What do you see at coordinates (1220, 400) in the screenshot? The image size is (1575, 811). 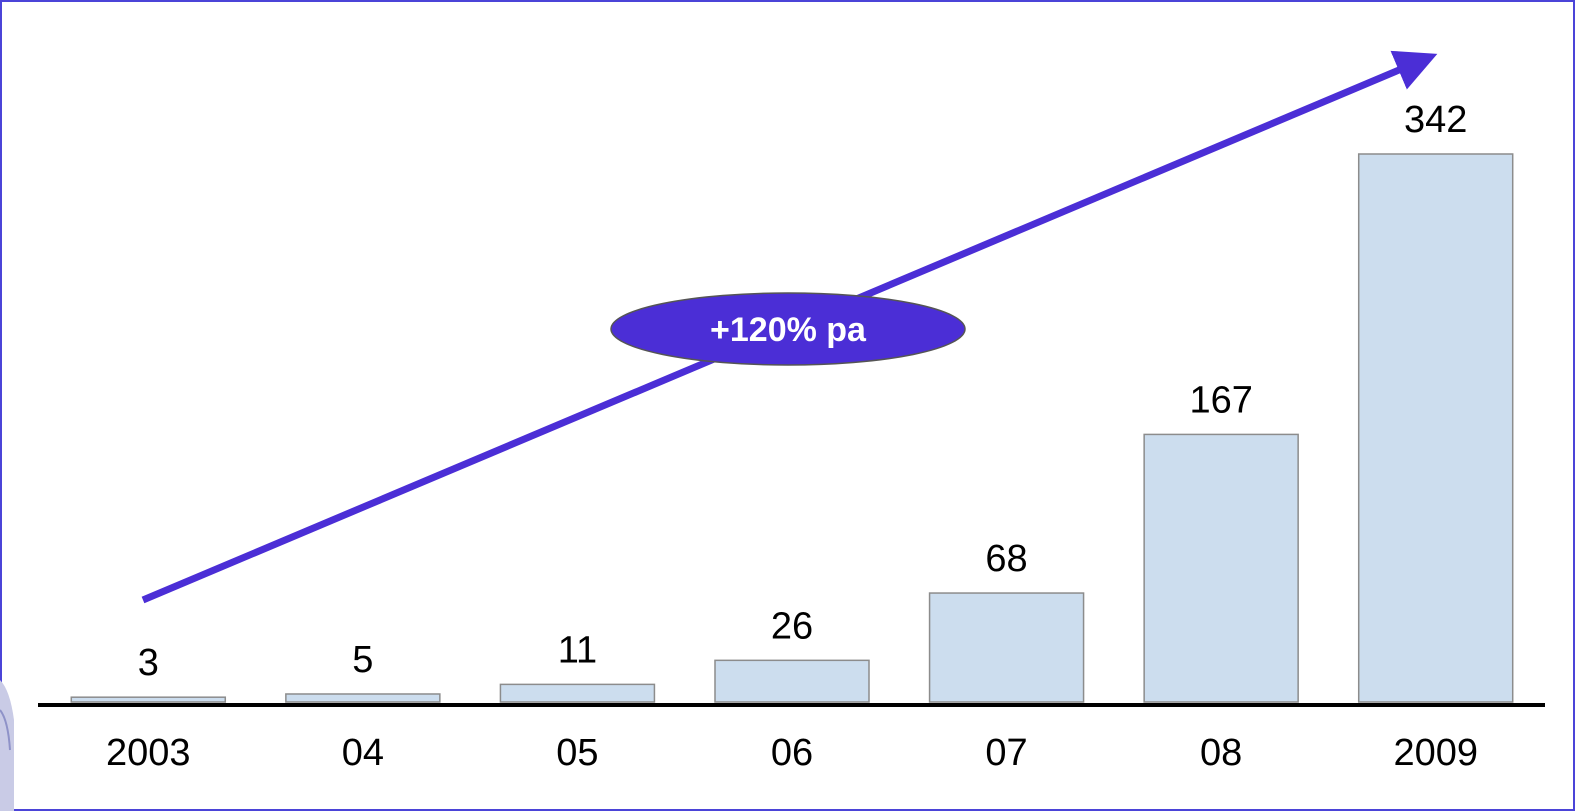 I see `value-label-08: 167` at bounding box center [1220, 400].